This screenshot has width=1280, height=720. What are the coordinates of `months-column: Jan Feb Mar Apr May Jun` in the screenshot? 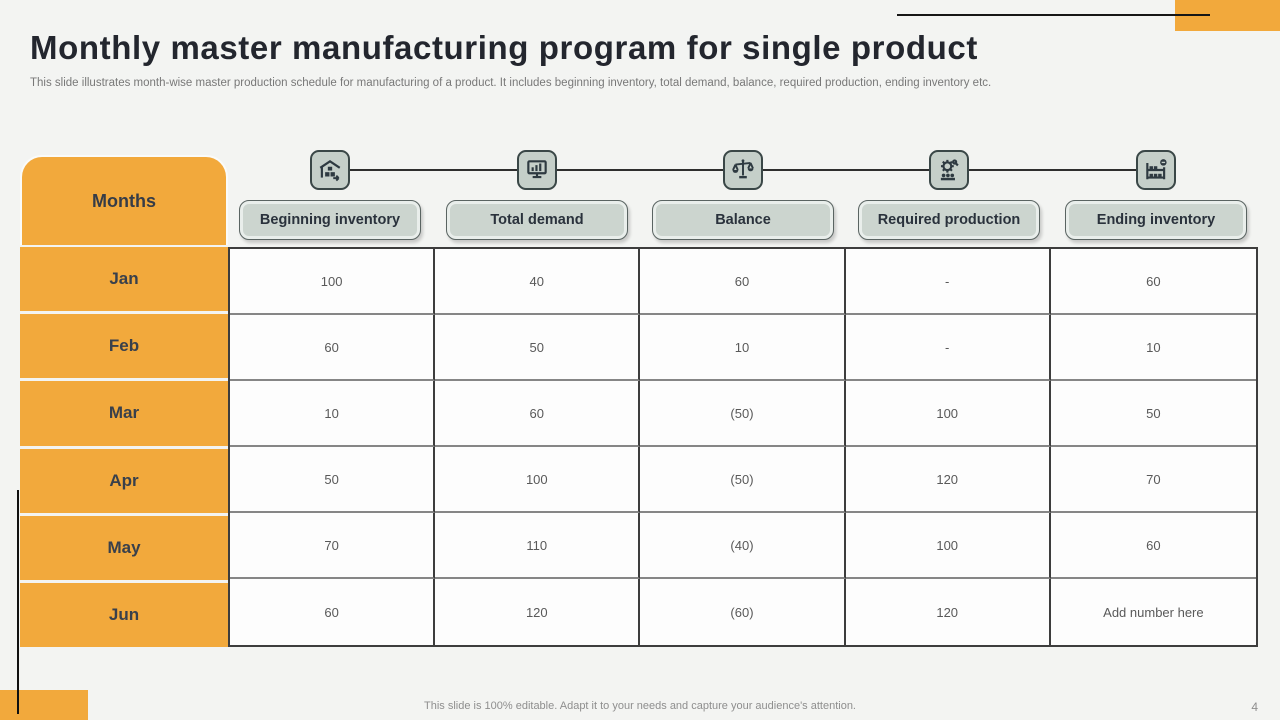 It's located at (124, 447).